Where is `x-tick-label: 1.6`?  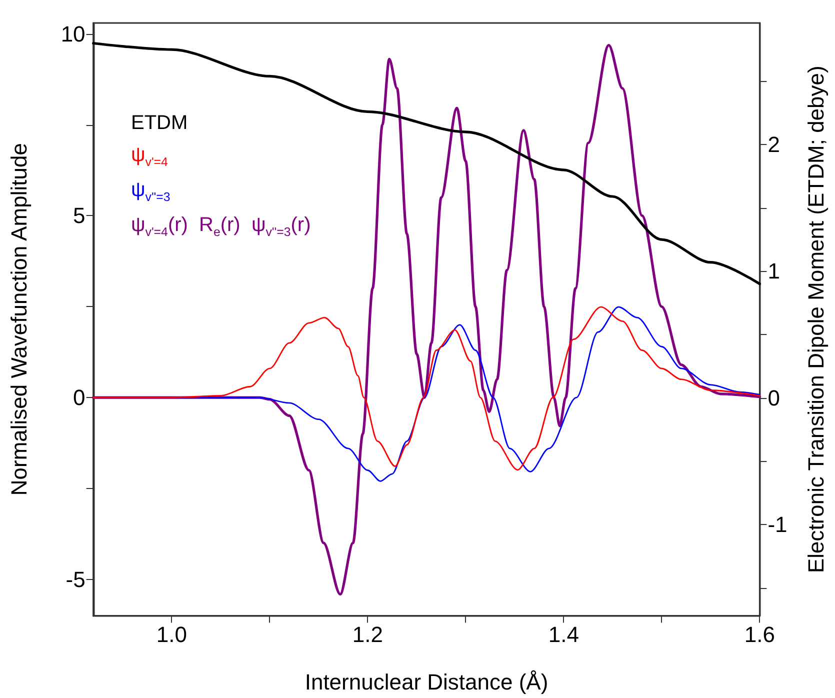 x-tick-label: 1.6 is located at coordinates (759, 635).